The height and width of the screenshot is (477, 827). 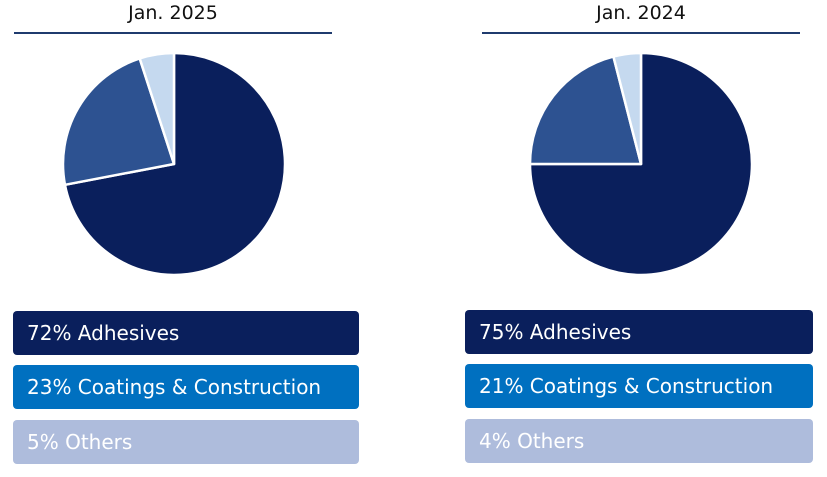 What do you see at coordinates (186, 333) in the screenshot?
I see `legend-label-adhesives-2025: 72% Adhesives` at bounding box center [186, 333].